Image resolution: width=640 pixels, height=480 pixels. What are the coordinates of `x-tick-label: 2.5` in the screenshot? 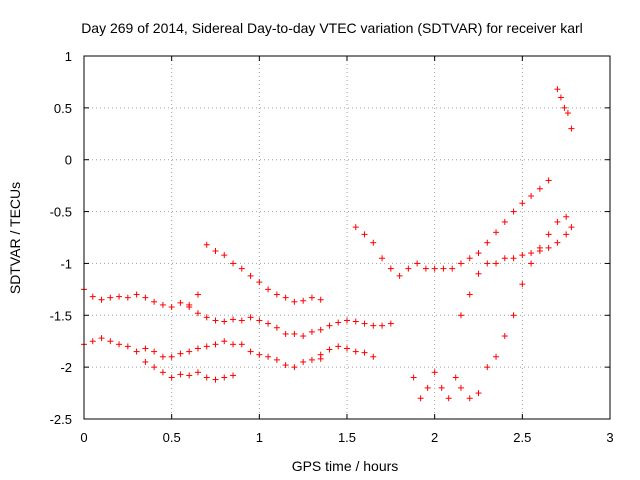 It's located at (522, 437).